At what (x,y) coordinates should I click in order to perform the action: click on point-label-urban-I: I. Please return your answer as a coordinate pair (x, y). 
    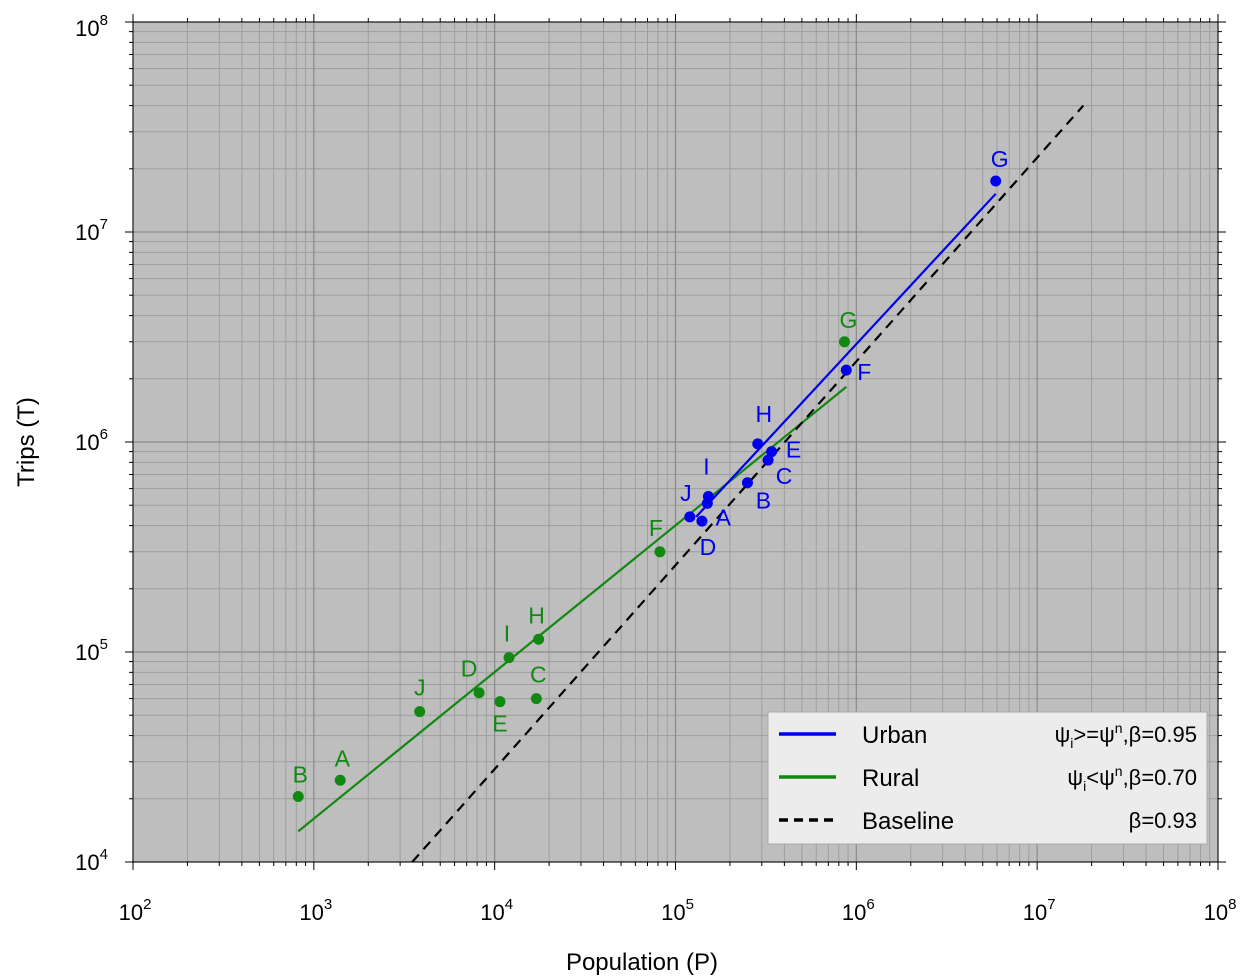
    Looking at the image, I should click on (706, 467).